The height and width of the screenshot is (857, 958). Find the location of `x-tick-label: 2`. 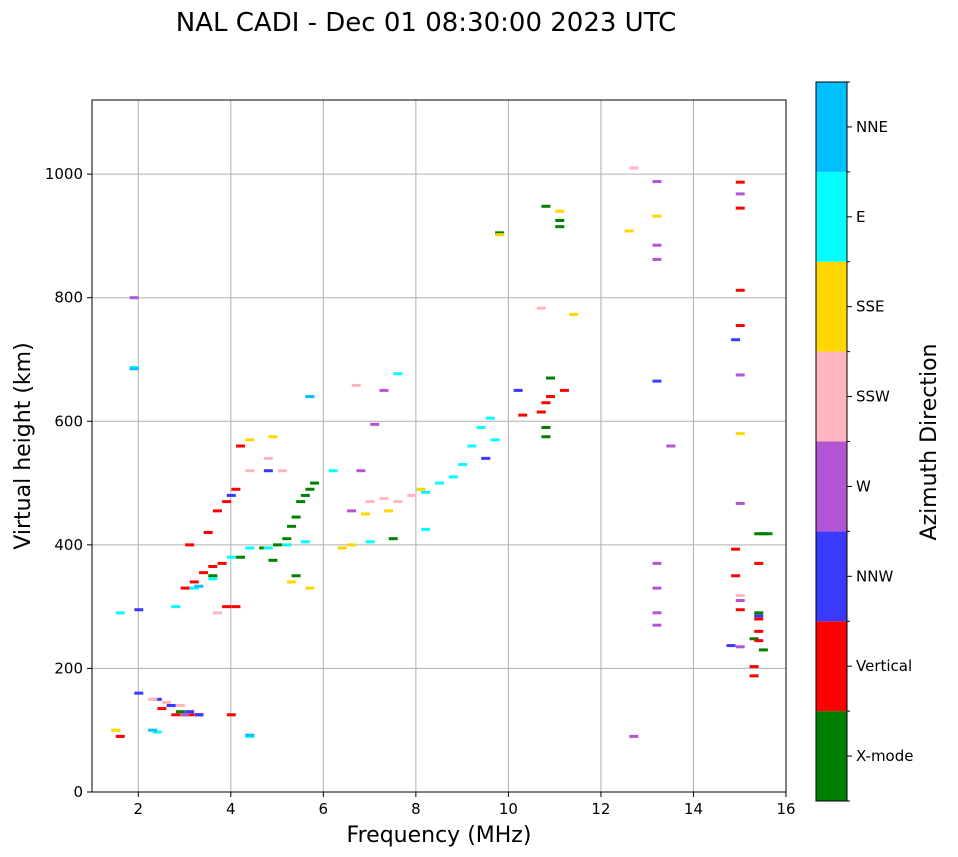

x-tick-label: 2 is located at coordinates (138, 809).